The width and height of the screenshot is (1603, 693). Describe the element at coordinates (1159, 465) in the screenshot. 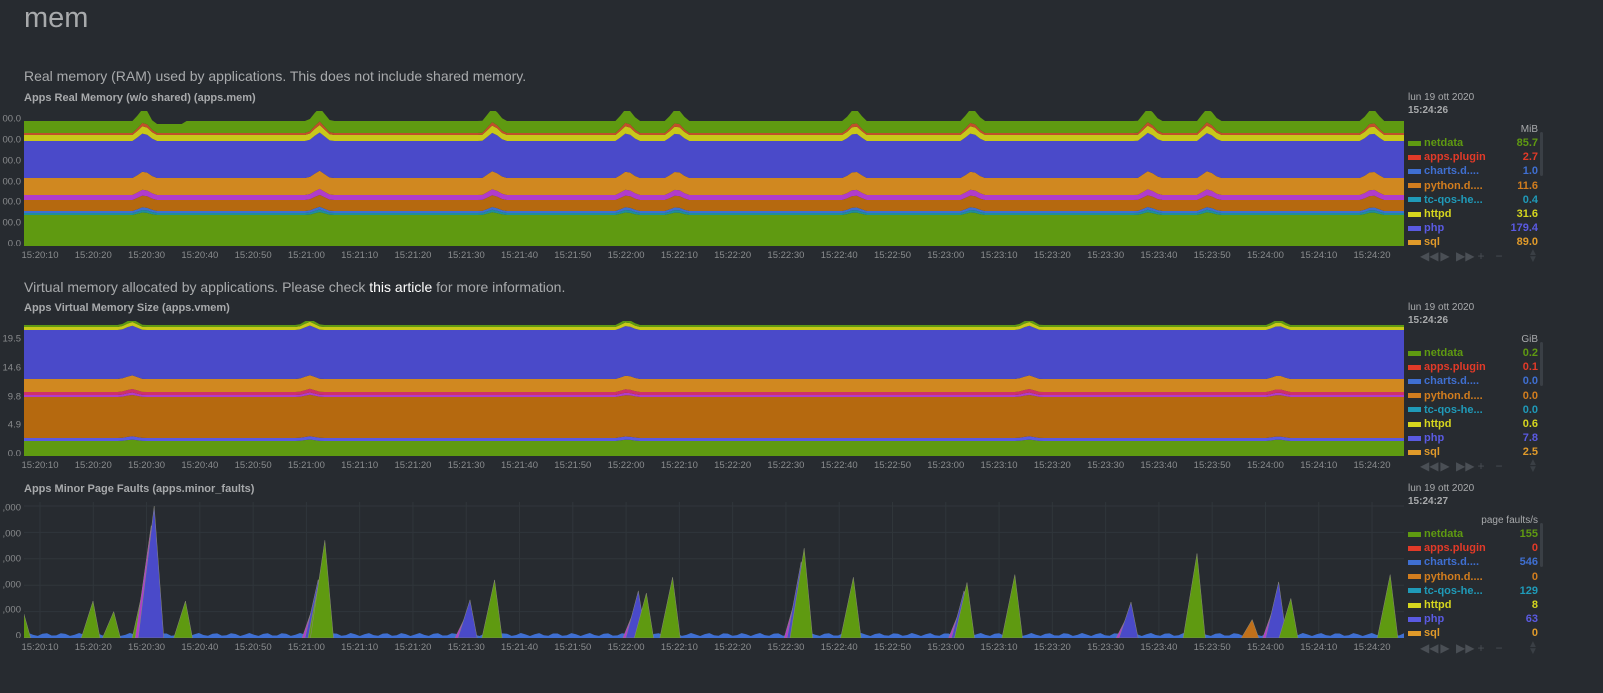

I see `x-tick-label: 15:23:40` at that location.